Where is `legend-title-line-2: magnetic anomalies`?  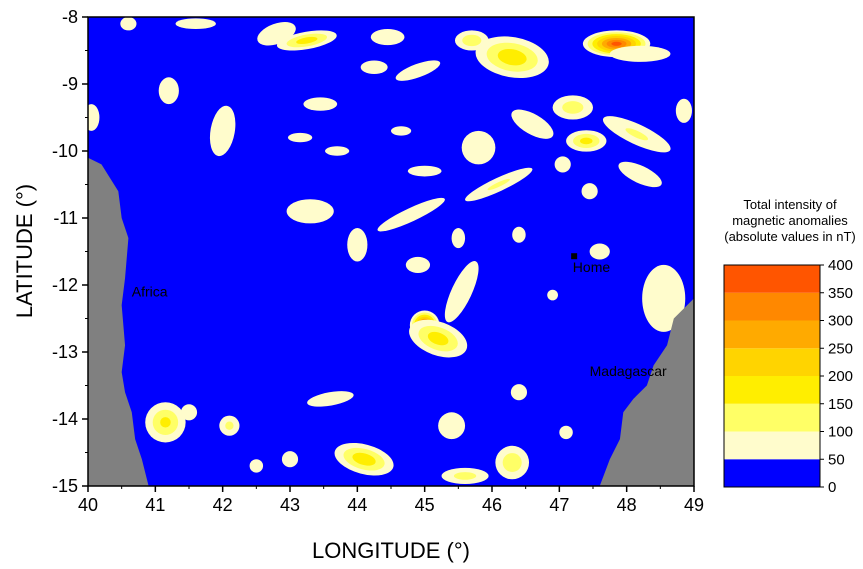 legend-title-line-2: magnetic anomalies is located at coordinates (790, 220).